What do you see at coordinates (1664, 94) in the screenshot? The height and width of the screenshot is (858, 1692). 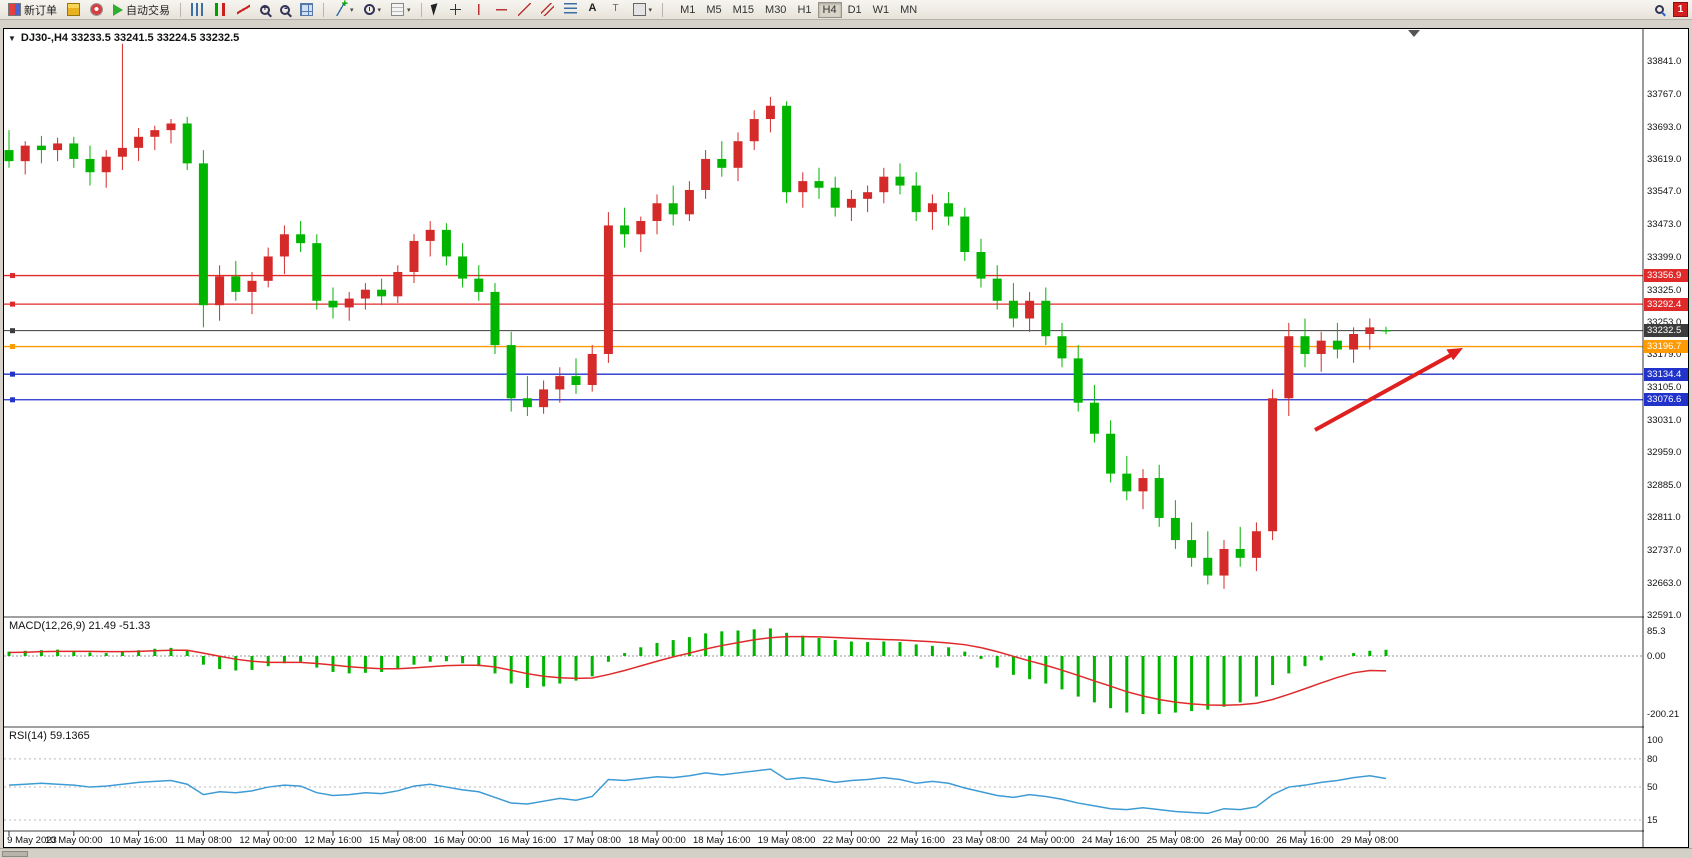 I see `price-scale-label: 33767.0` at bounding box center [1664, 94].